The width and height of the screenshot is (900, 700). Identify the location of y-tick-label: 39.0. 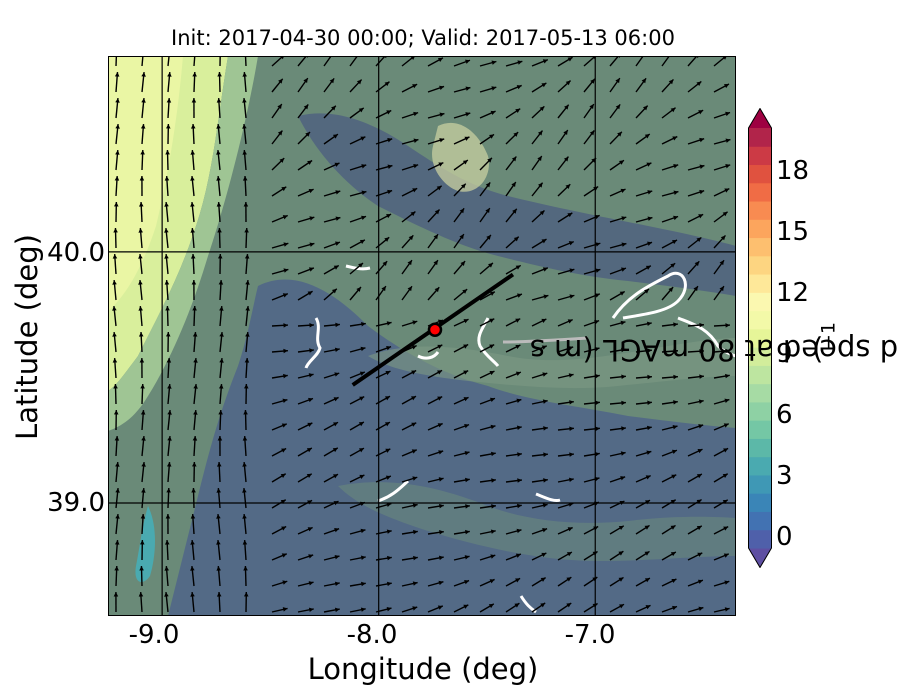
(76, 503).